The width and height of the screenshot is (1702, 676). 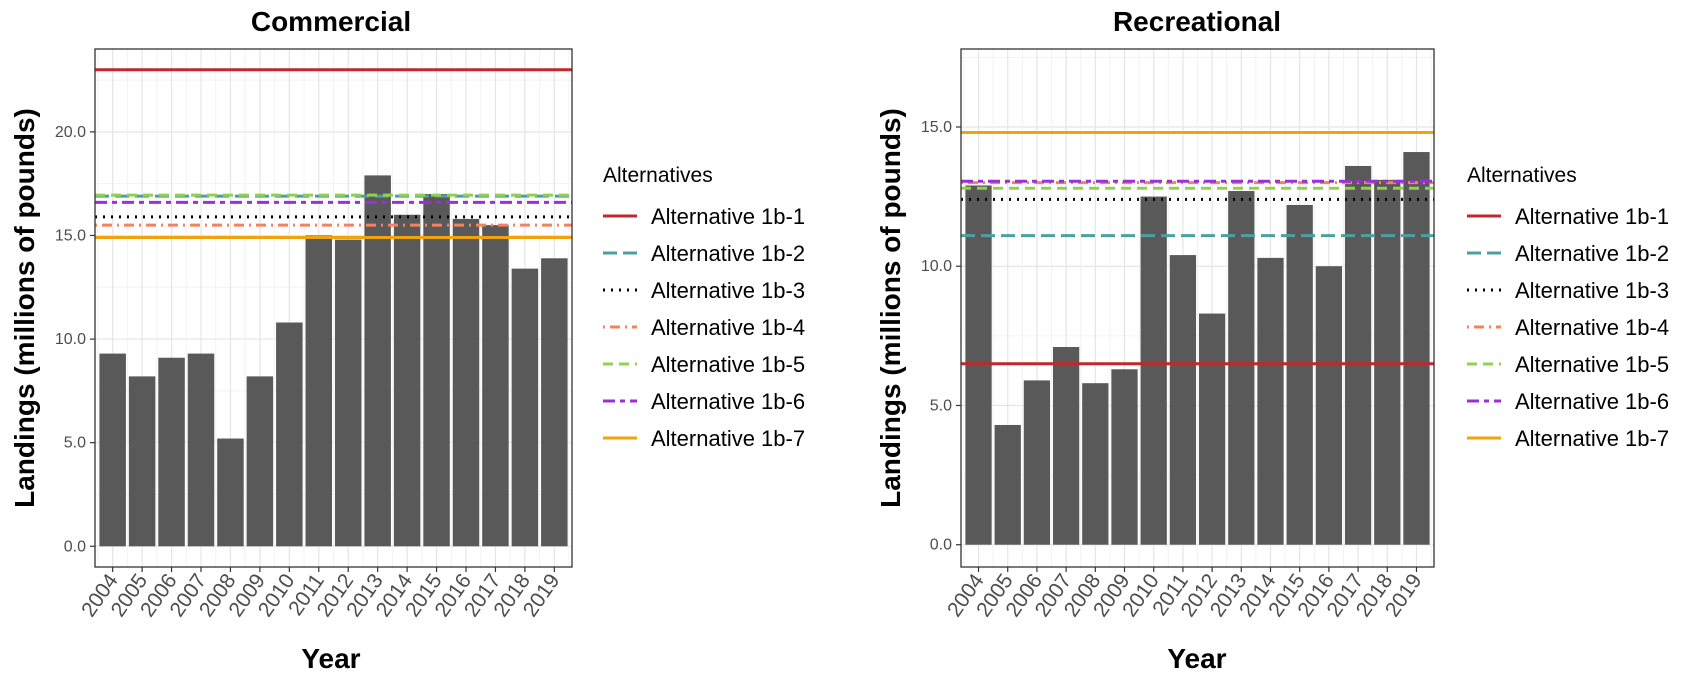 What do you see at coordinates (436, 370) in the screenshot?
I see `commercial-bar-2015` at bounding box center [436, 370].